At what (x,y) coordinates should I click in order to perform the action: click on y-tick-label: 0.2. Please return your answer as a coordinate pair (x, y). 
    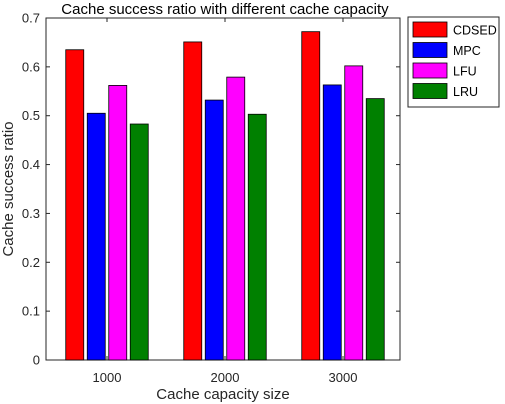
    Looking at the image, I should click on (31, 262).